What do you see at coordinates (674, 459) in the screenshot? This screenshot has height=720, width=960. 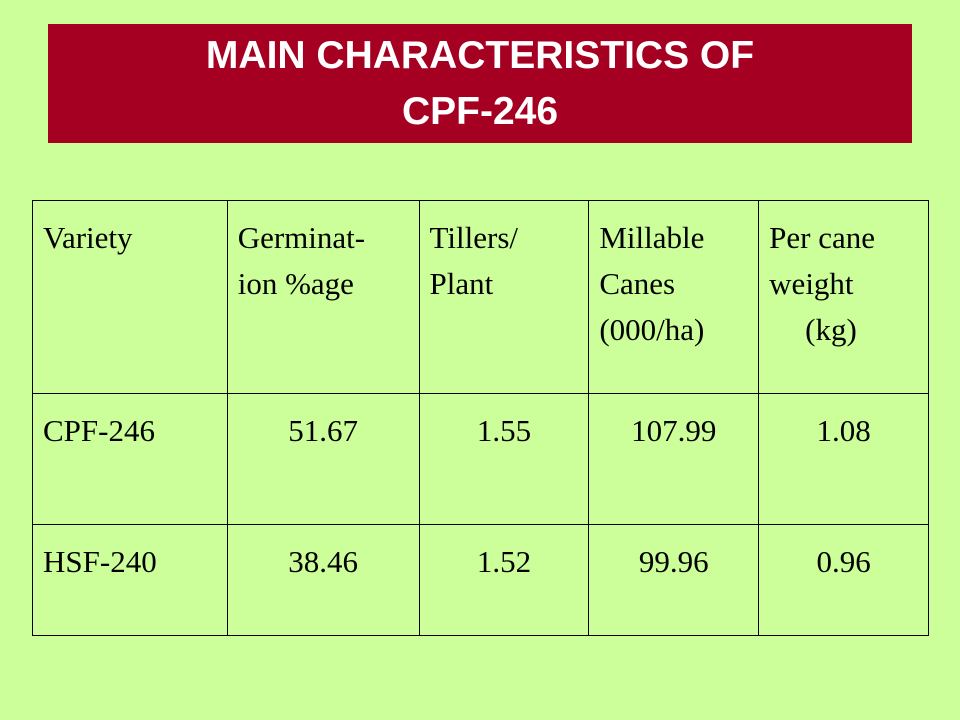 I see `table-cell: 107.99` at bounding box center [674, 459].